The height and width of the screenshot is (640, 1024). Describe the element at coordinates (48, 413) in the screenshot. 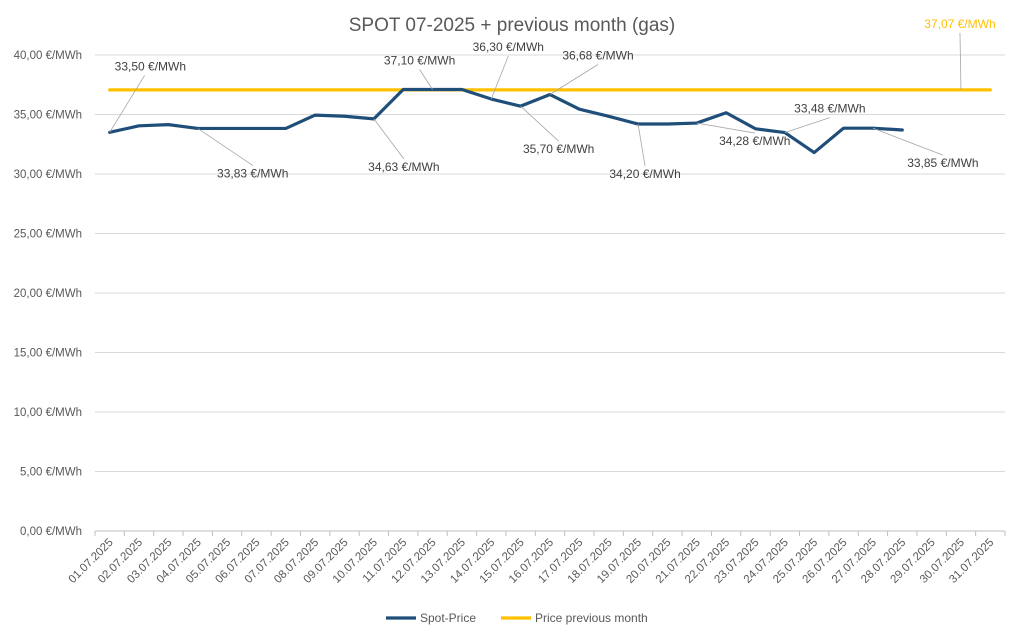

I see `y-tick-label: 10,00 €/MWh` at that location.